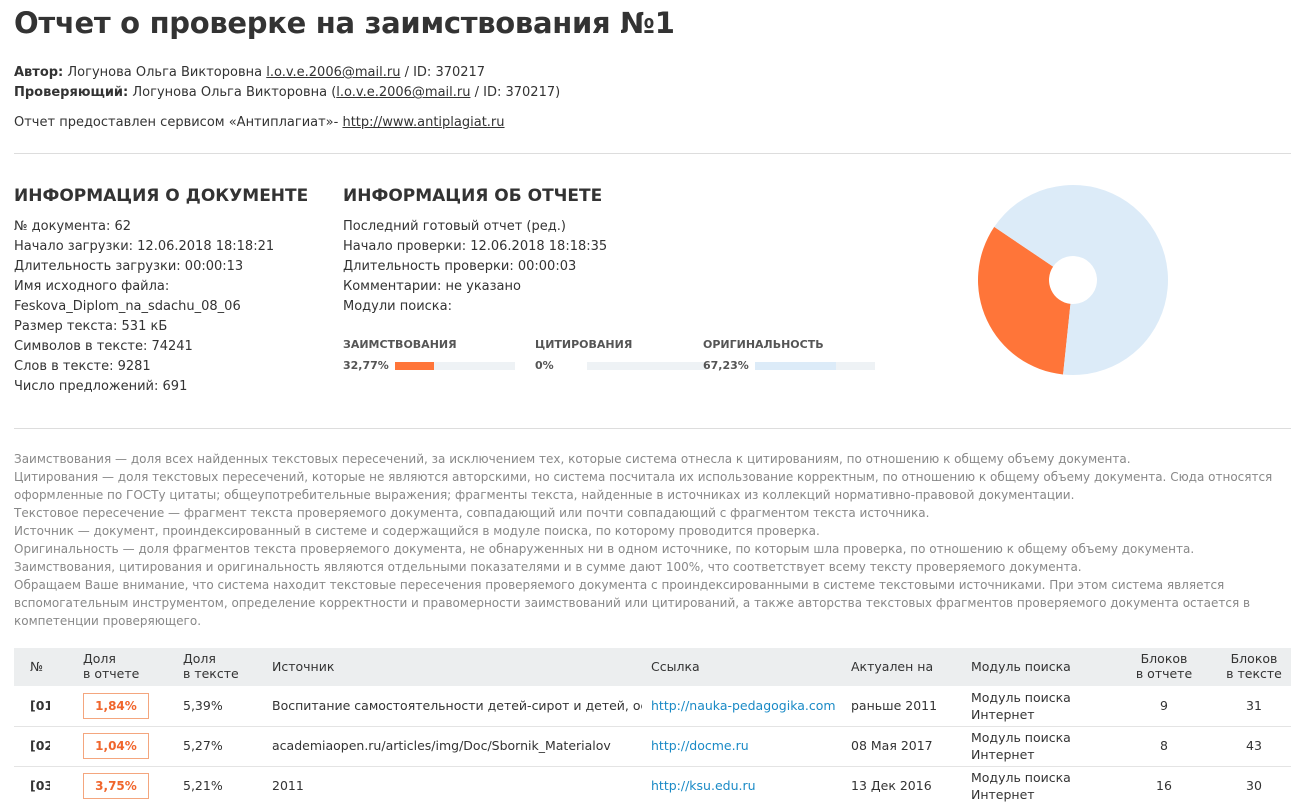 This screenshot has width=1291, height=808. Describe the element at coordinates (234, 92) in the screenshot. I see `checker-name: Логунова Ольга Викторовна (` at that location.